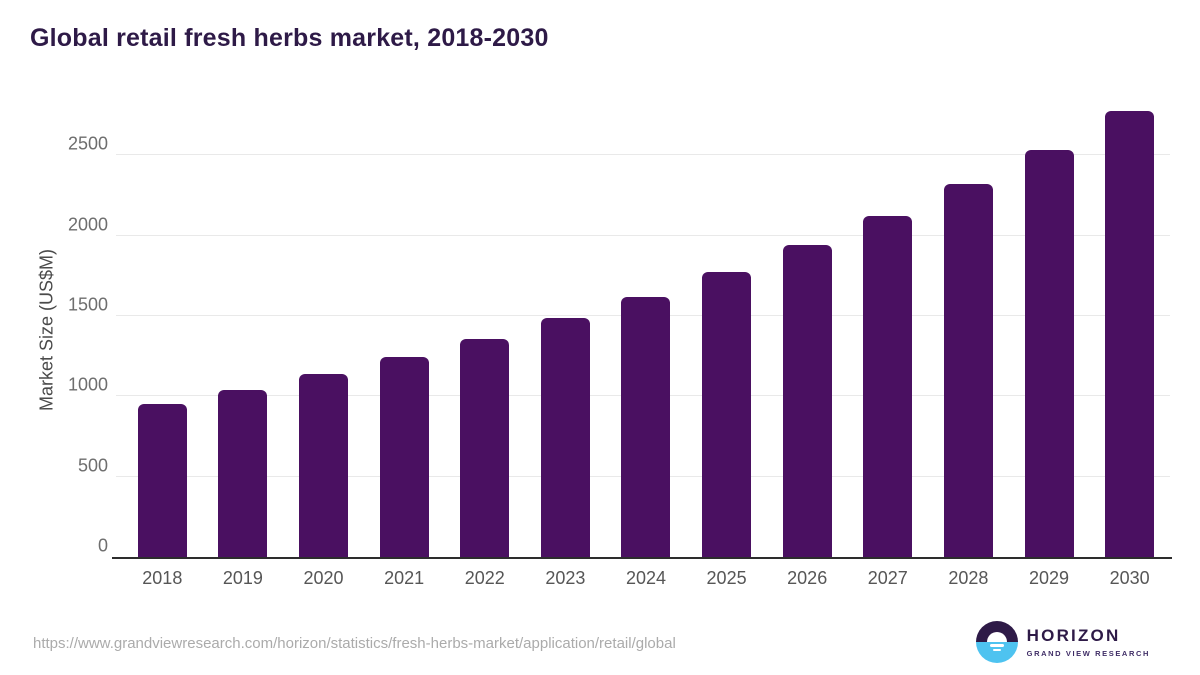  What do you see at coordinates (87, 143) in the screenshot?
I see `y-tick-label: 2500` at bounding box center [87, 143].